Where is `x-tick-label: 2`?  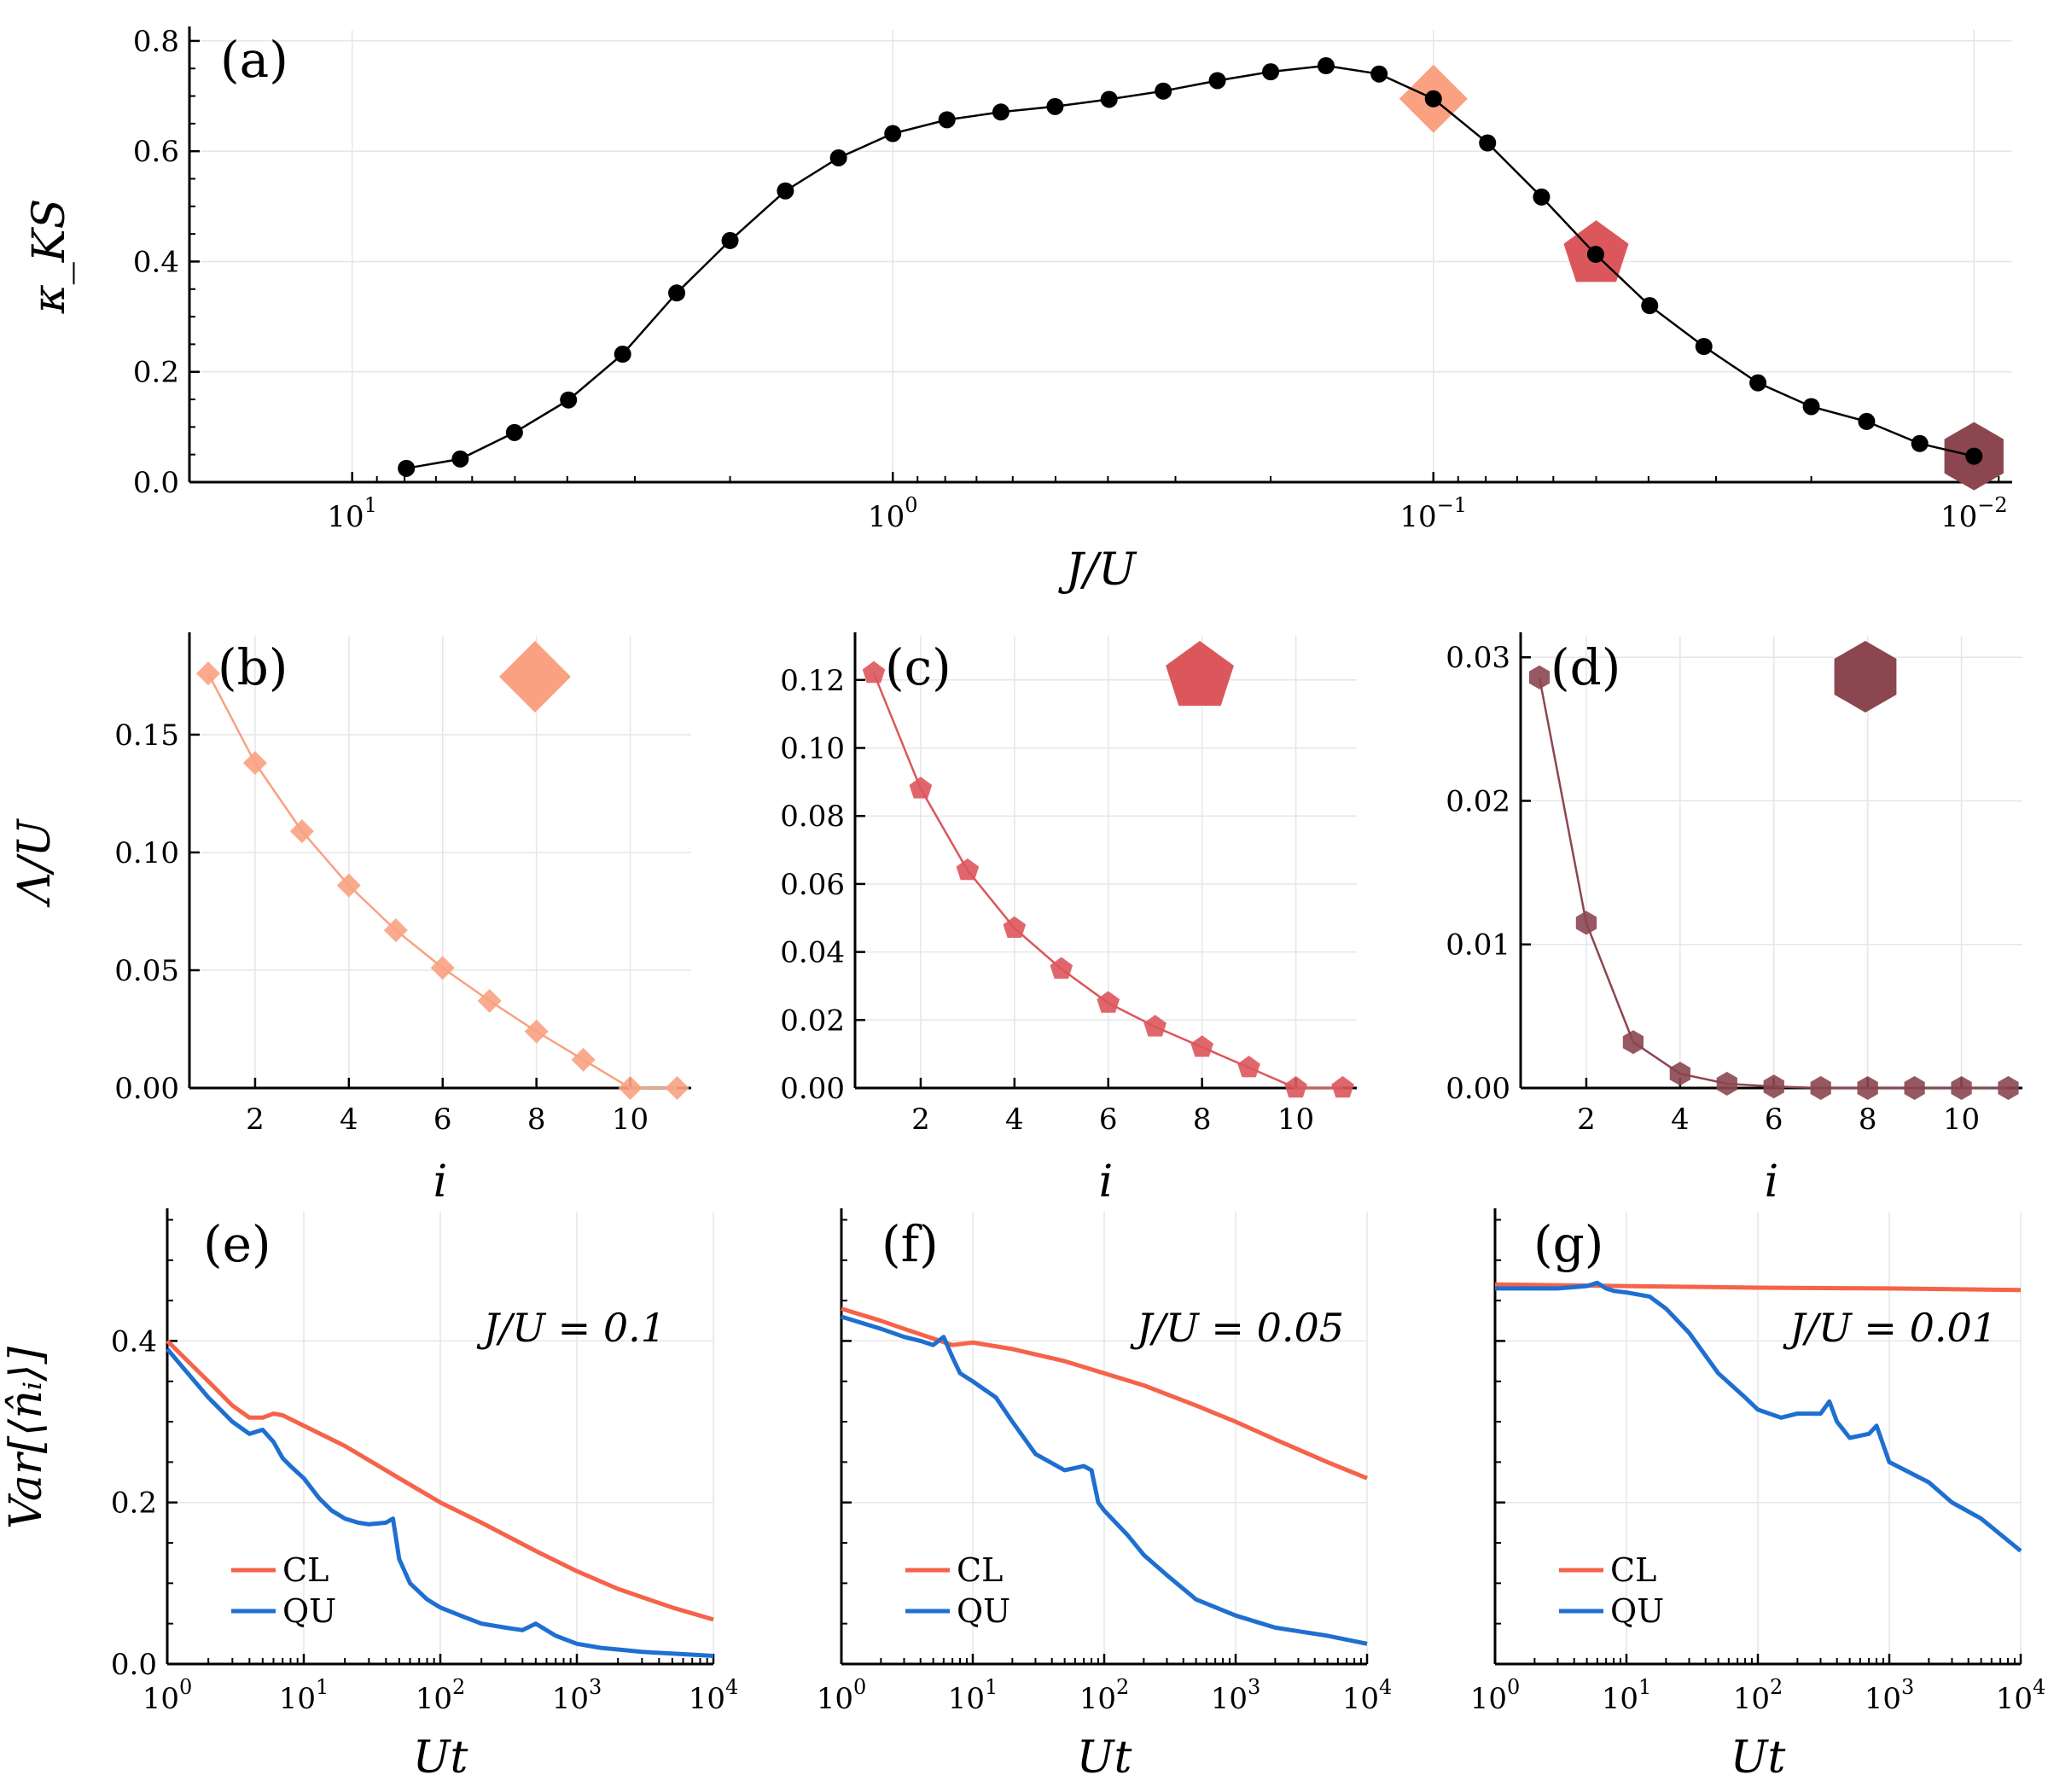 x-tick-label: 2 is located at coordinates (921, 1120).